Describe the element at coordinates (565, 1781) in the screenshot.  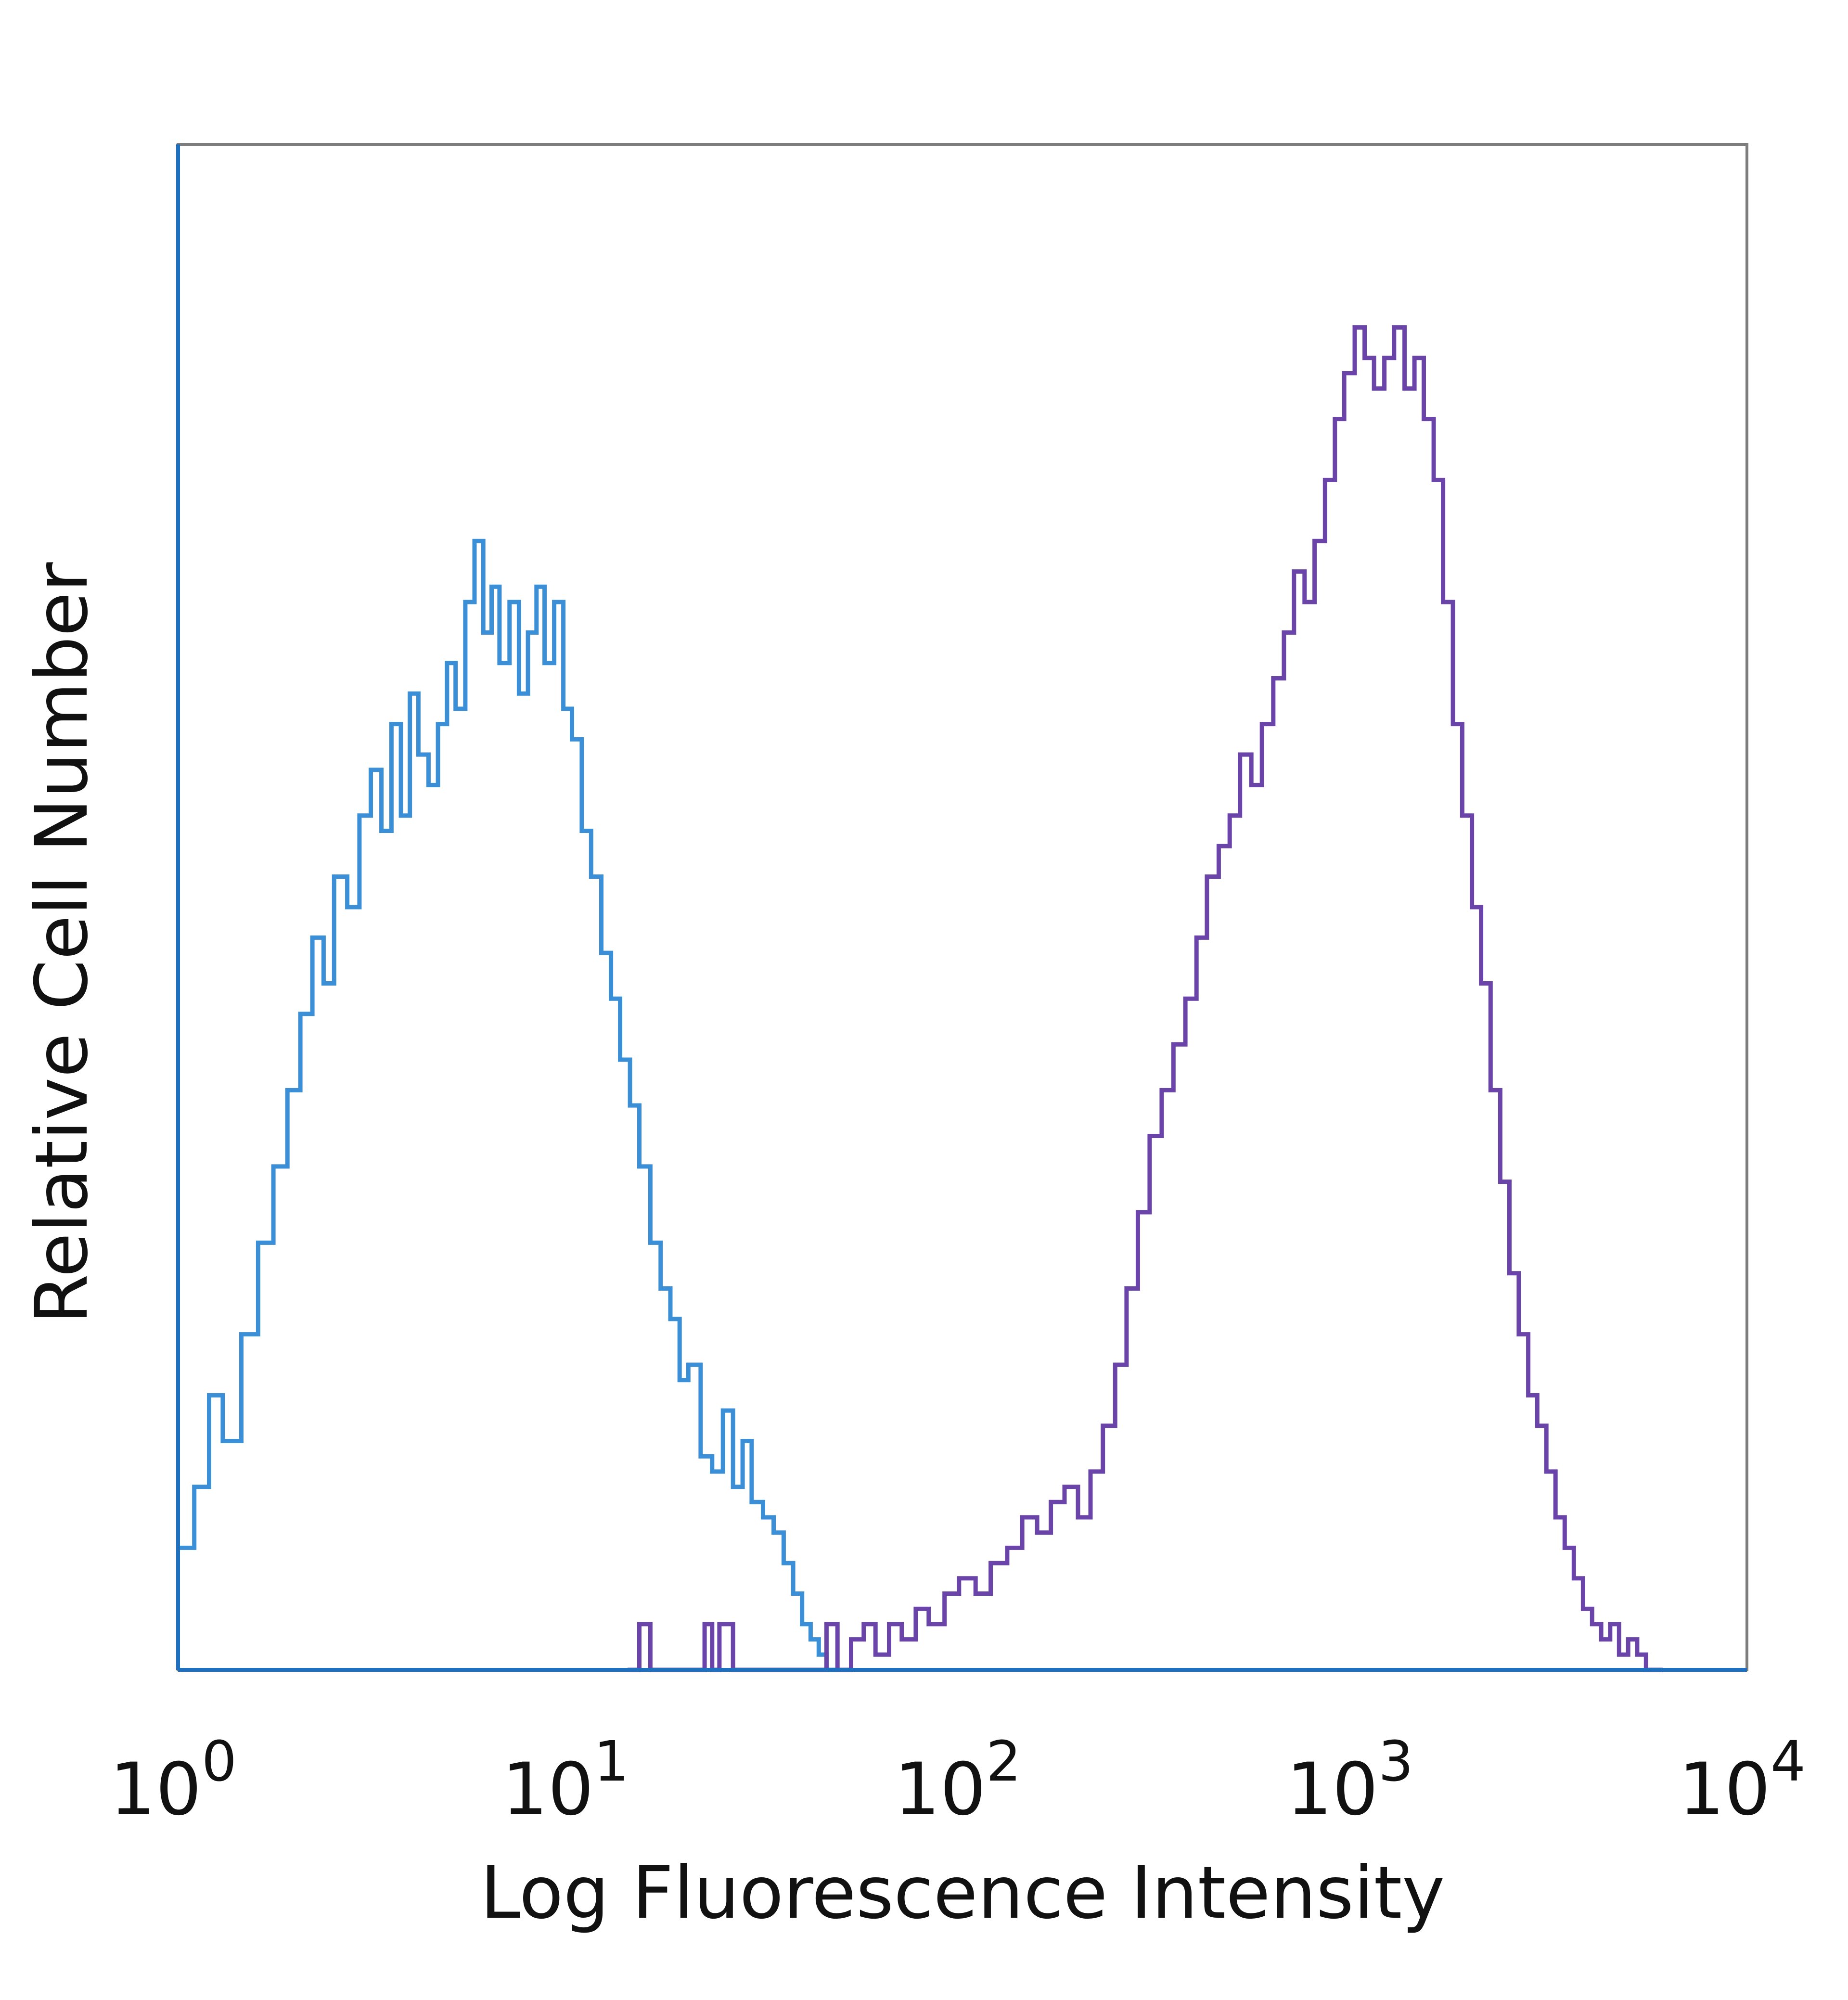
I see `x-tick-label-1: 10¹` at that location.